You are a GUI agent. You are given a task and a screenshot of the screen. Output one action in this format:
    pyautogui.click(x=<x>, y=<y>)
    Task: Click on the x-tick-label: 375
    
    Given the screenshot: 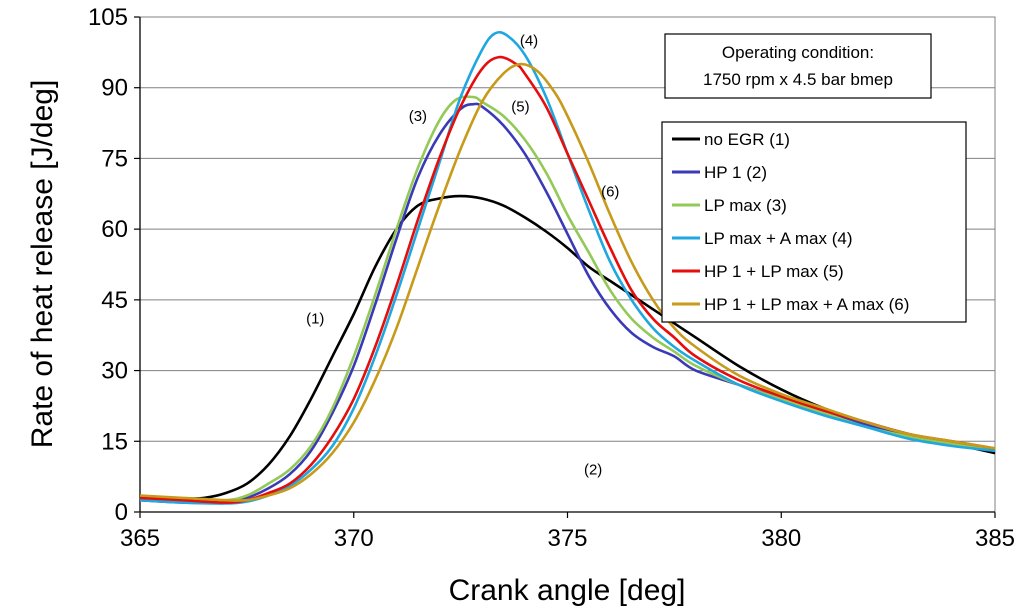 What is the action you would take?
    pyautogui.click(x=567, y=538)
    